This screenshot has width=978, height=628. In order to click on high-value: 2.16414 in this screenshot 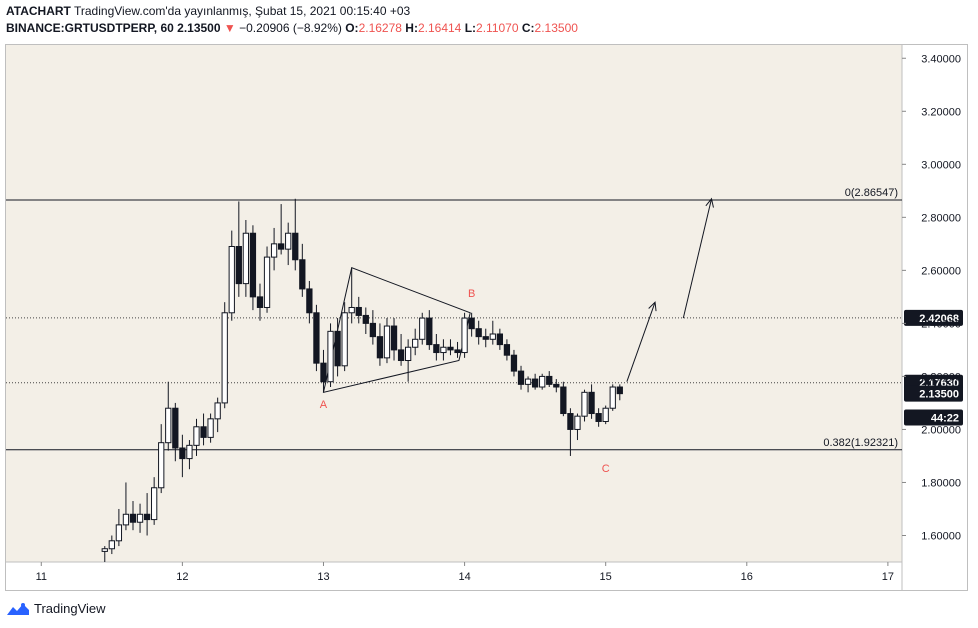, I will do `click(439, 28)`.